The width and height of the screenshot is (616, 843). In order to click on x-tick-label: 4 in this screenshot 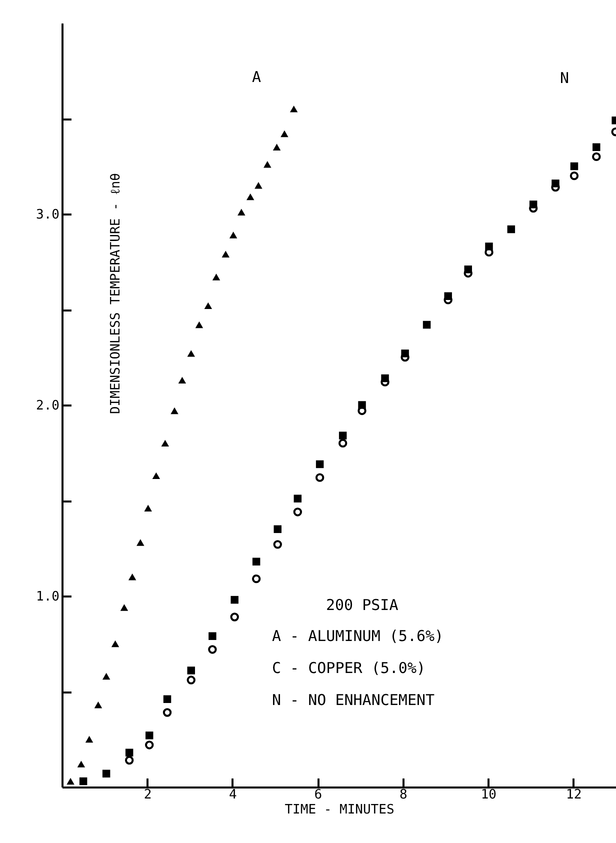, I will do `click(233, 795)`.